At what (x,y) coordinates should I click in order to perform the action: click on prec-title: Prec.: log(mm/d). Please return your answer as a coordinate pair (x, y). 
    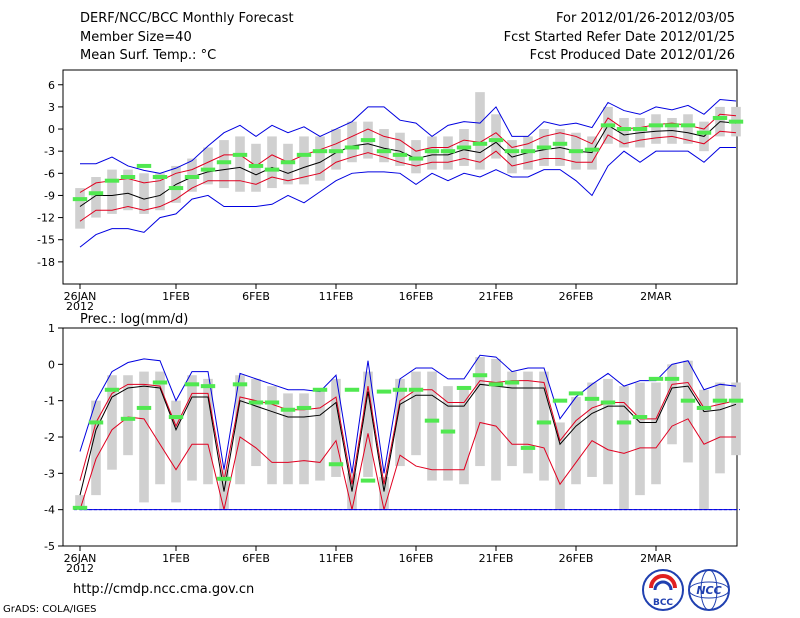
    Looking at the image, I should click on (134, 319).